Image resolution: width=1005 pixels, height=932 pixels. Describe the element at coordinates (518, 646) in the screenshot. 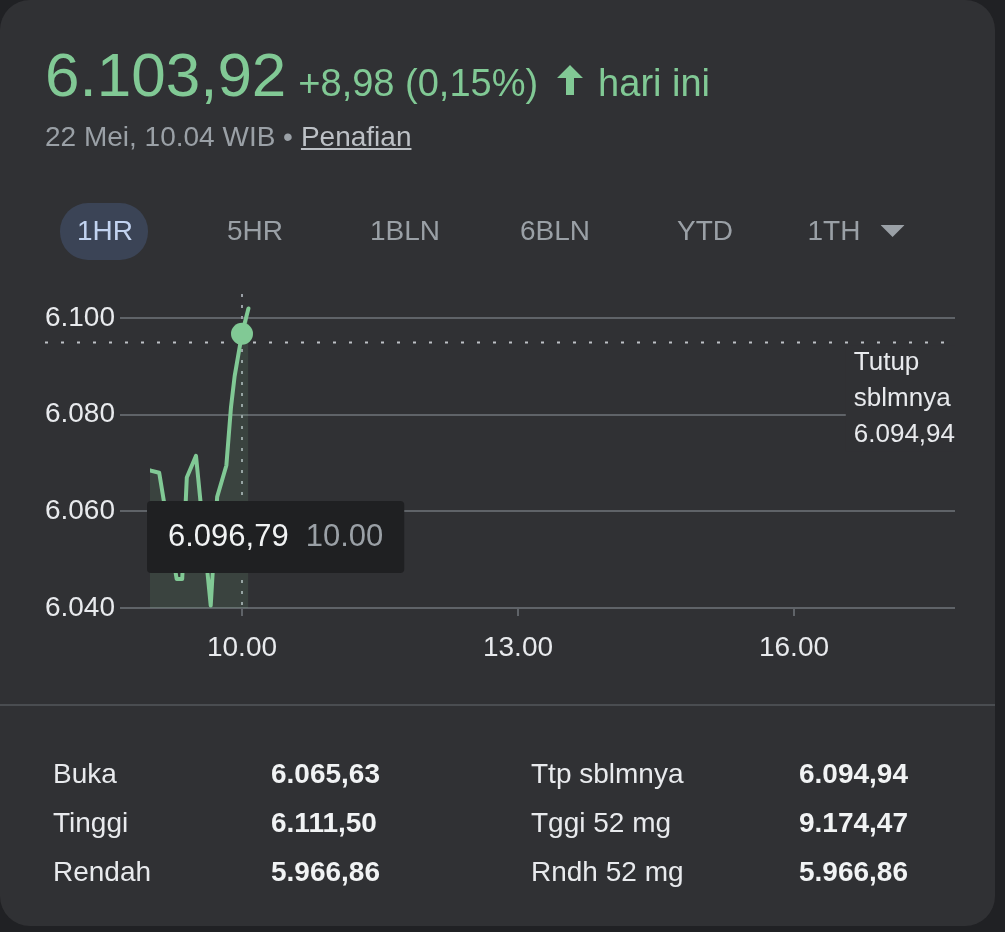

I see `x-tick-label: 13.00` at that location.